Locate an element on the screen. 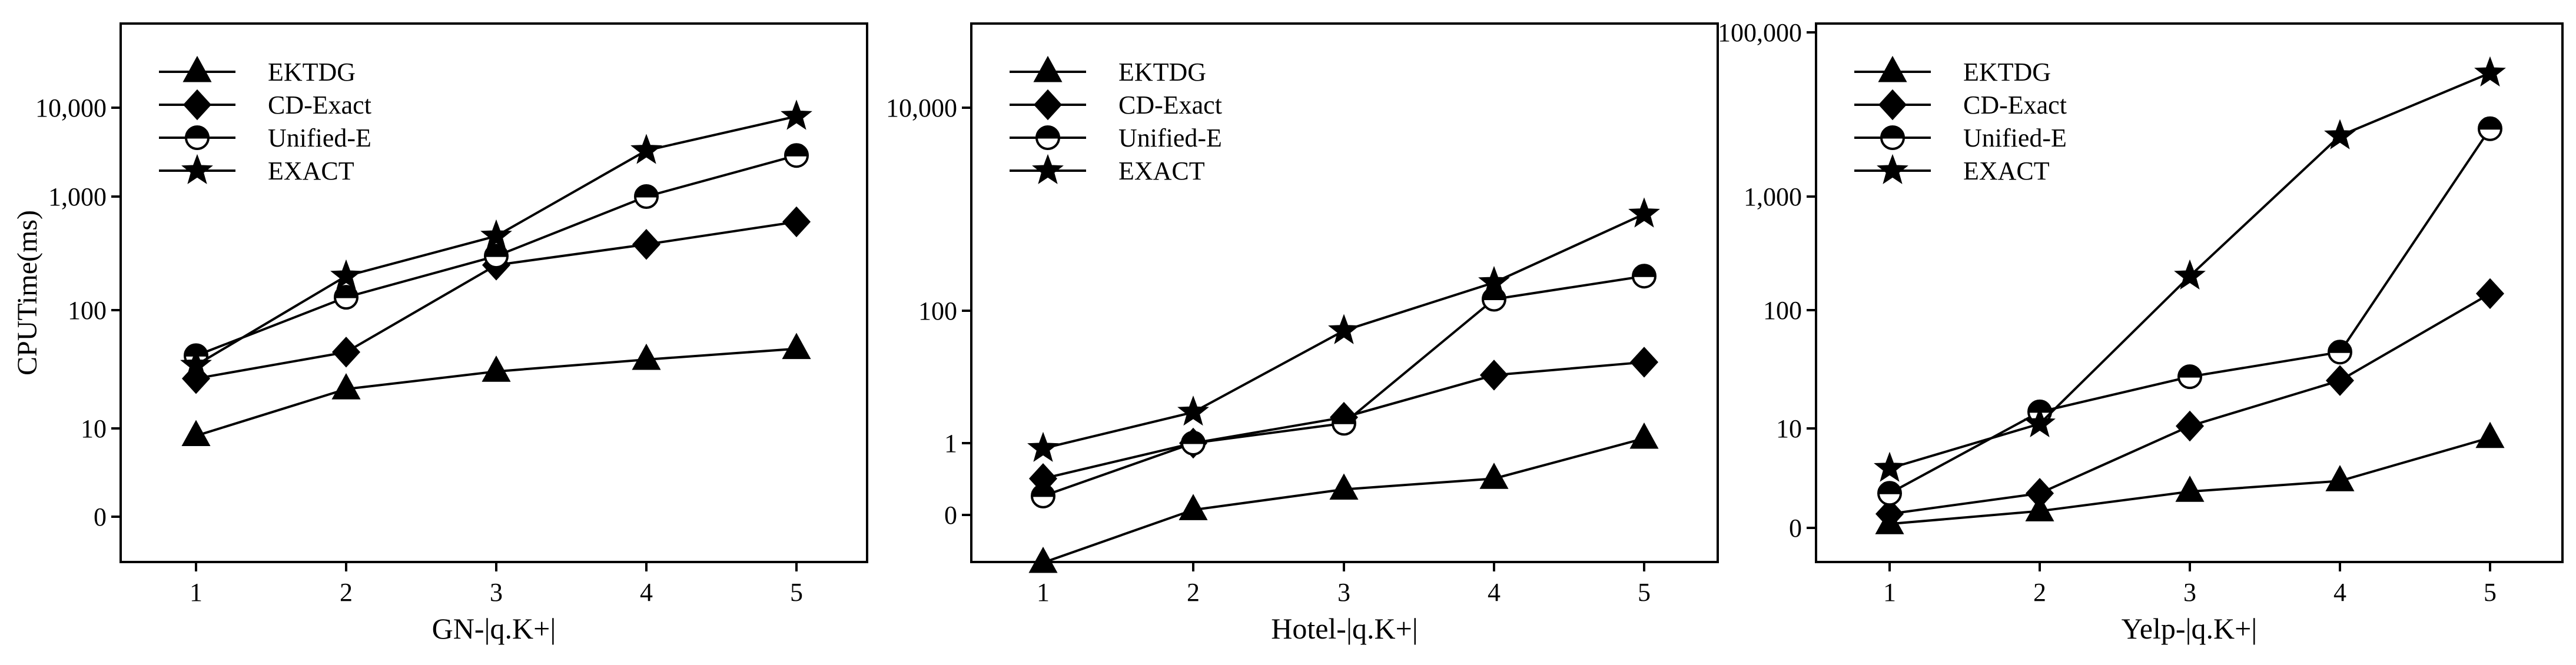 The width and height of the screenshot is (2576, 665). y-tick-label: 100,000 is located at coordinates (1760, 32).